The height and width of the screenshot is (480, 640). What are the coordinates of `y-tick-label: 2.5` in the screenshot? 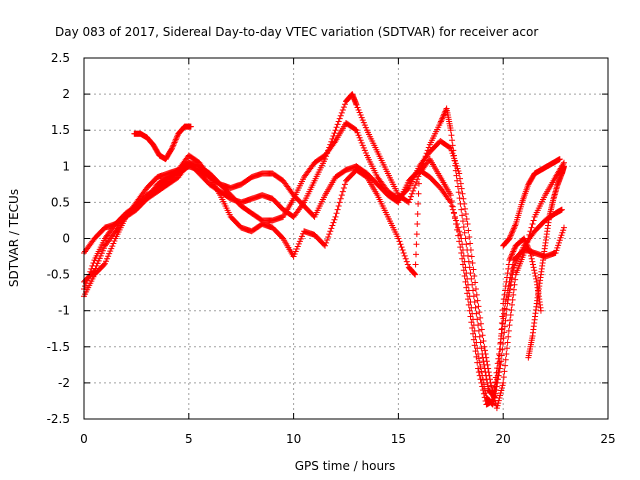 It's located at (60, 58).